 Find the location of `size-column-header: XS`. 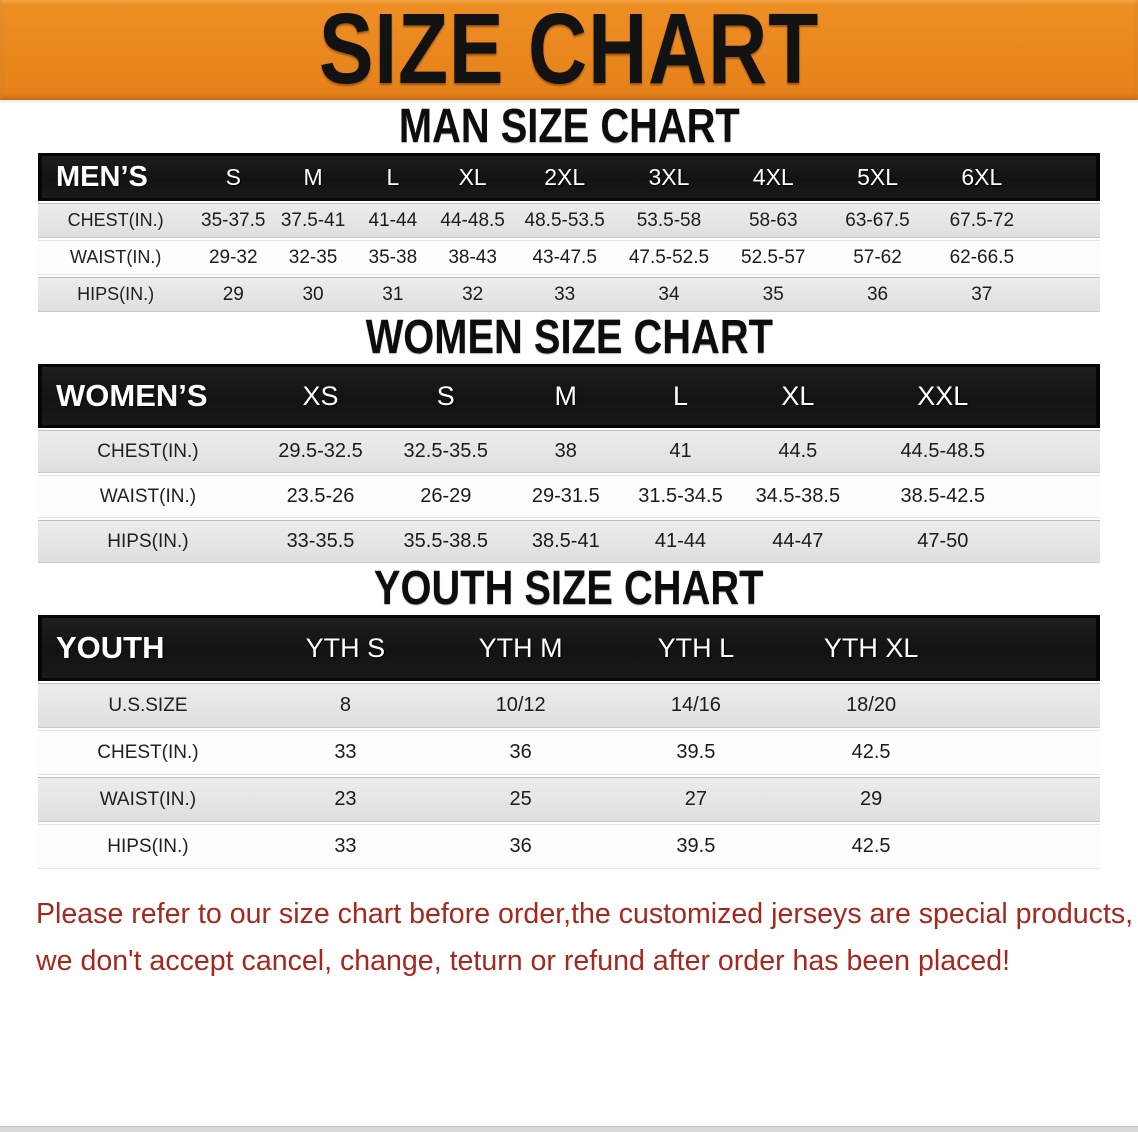

size-column-header: XS is located at coordinates (320, 396).